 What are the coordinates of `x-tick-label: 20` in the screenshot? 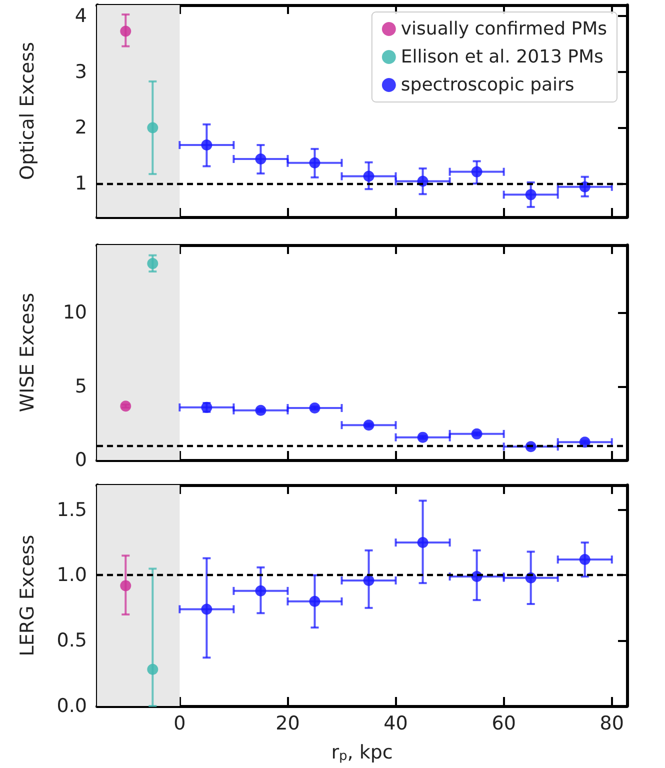 It's located at (288, 723).